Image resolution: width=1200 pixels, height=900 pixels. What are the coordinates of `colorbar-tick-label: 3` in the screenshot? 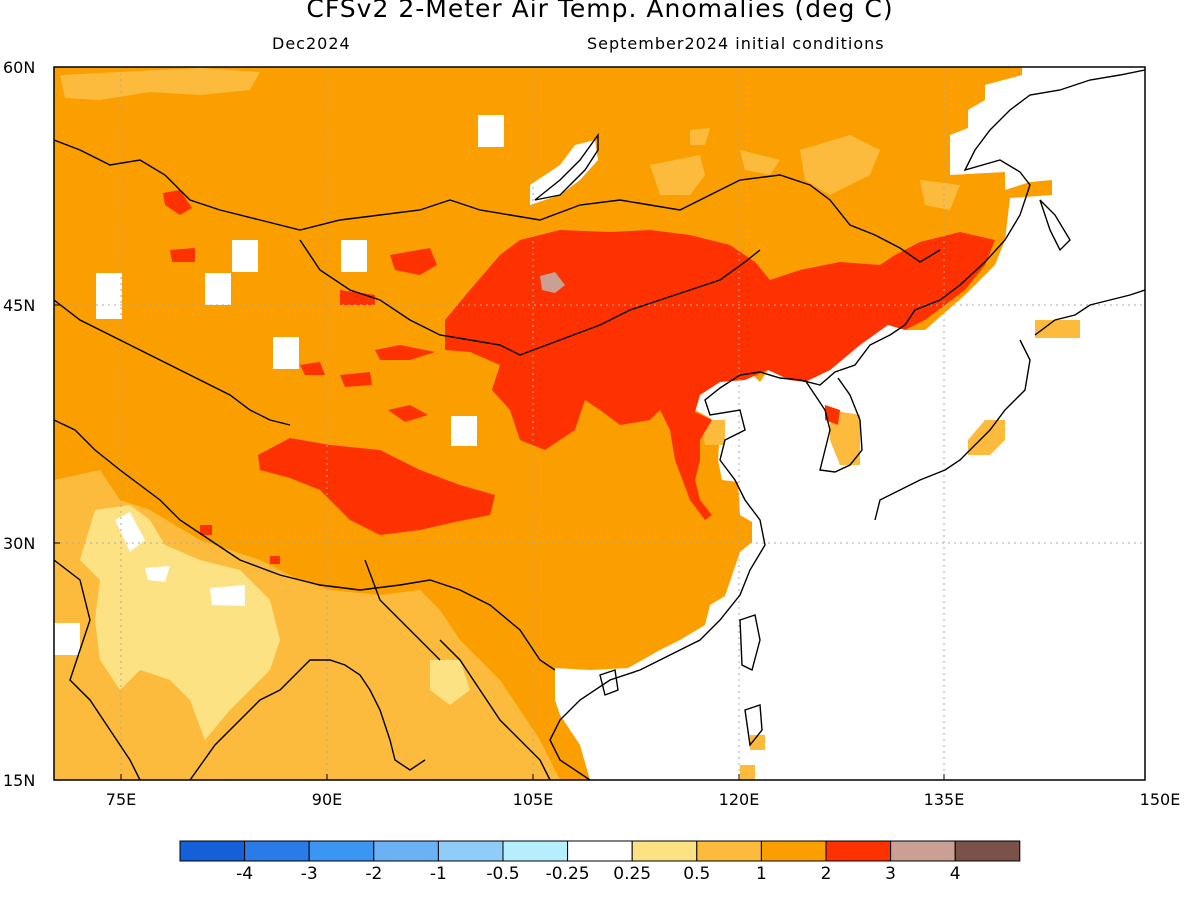 It's located at (890, 874).